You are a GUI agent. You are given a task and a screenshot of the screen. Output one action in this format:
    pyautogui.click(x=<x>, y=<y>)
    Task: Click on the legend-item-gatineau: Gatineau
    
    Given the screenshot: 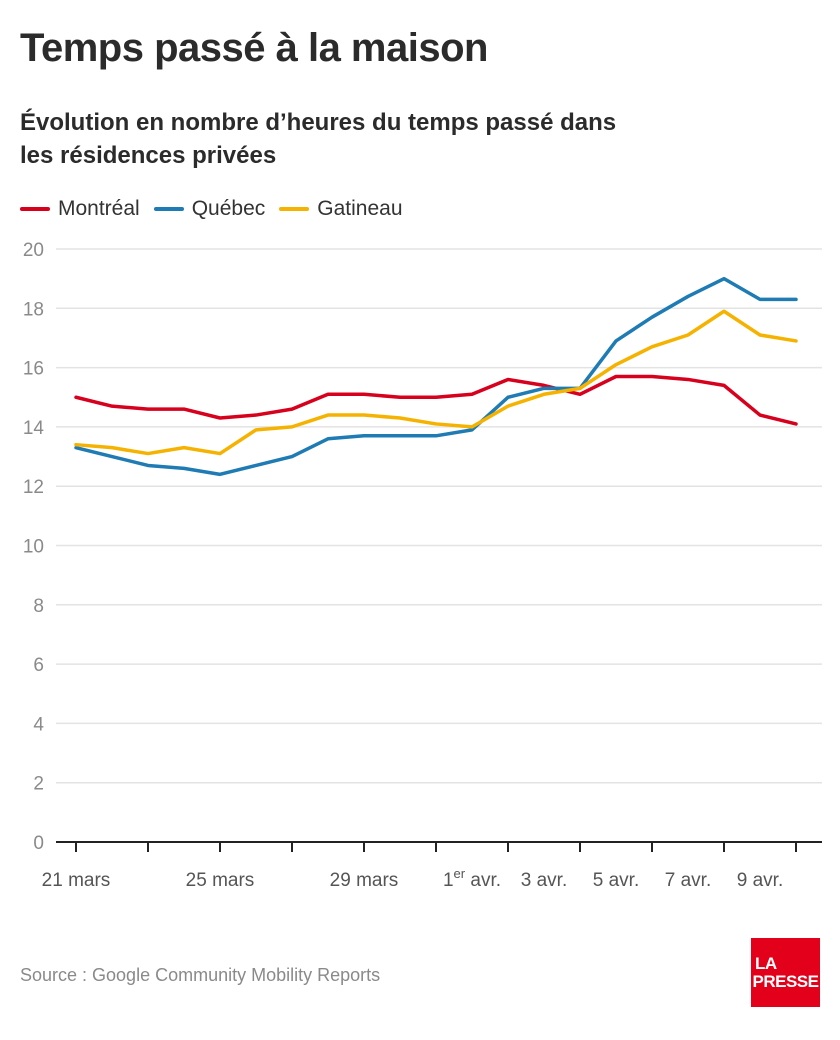 What is the action you would take?
    pyautogui.click(x=341, y=209)
    